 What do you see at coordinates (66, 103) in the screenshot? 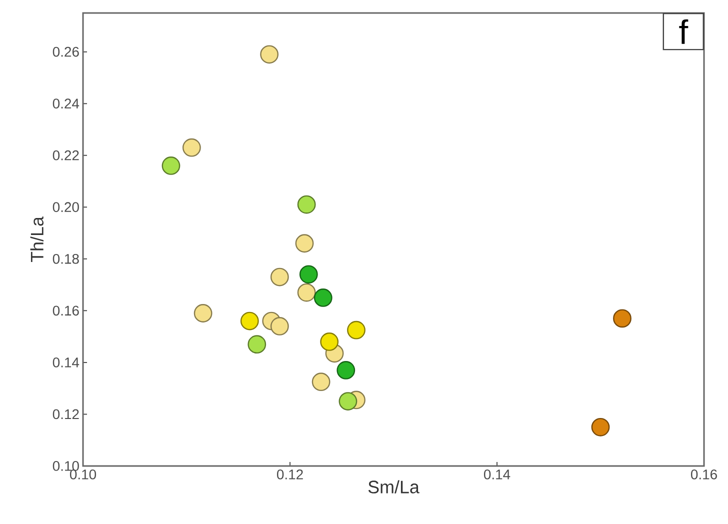
I see `y-tick-label: 0.24` at bounding box center [66, 103].